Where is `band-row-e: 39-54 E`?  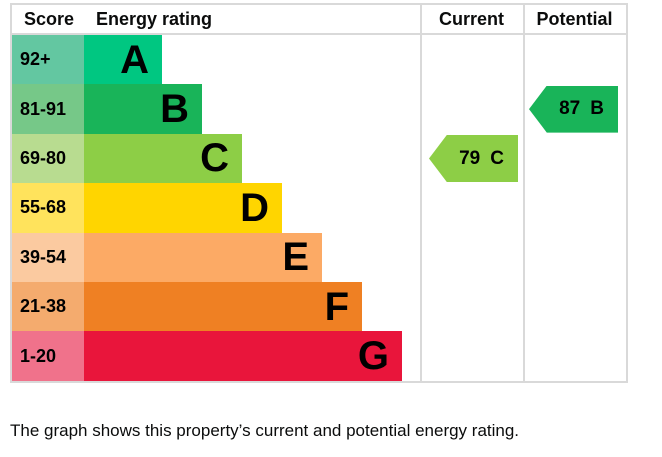 band-row-e: 39-54 E is located at coordinates (319, 257).